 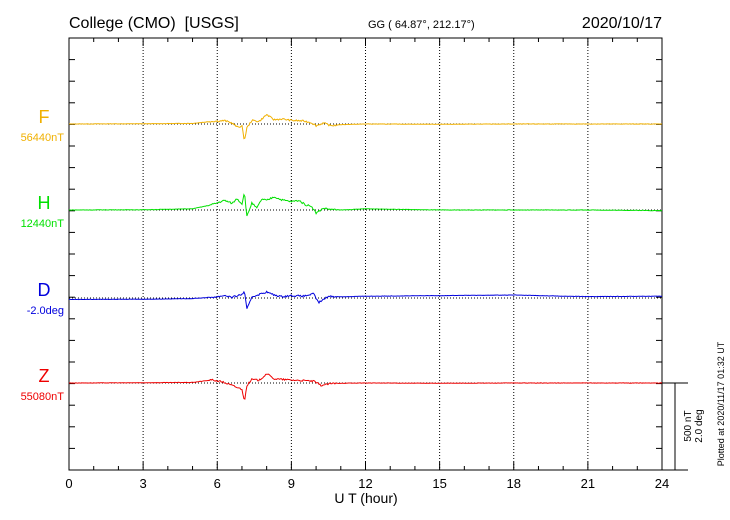 I want to click on series-name-z: Z, so click(x=44, y=376).